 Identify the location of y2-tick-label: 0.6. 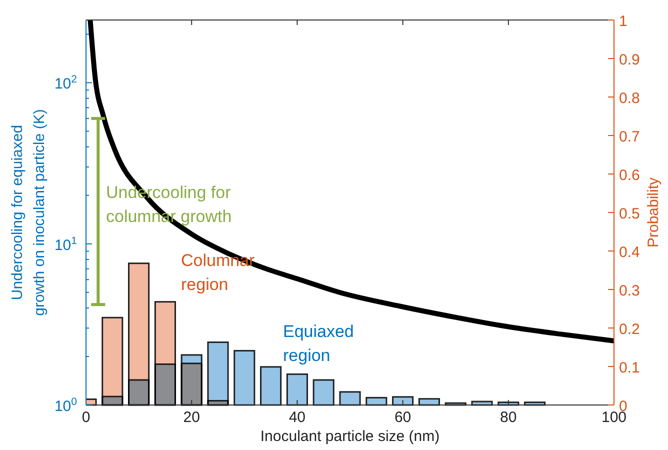
(629, 175).